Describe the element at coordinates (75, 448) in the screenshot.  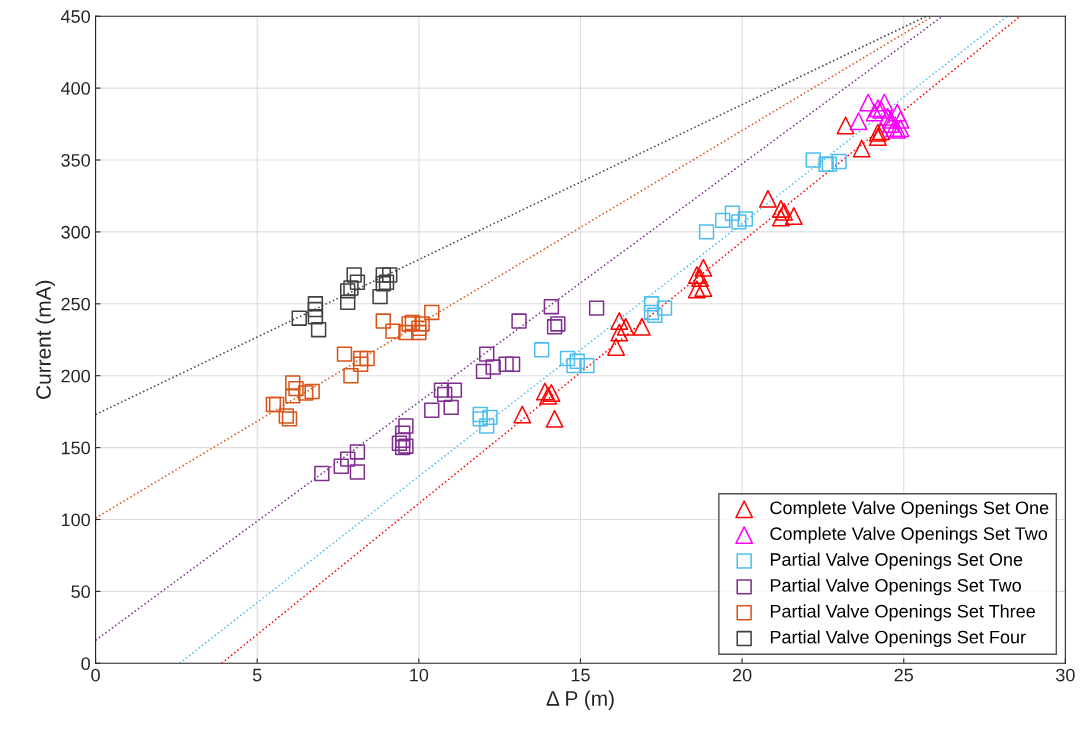
I see `y-tick-label: 150` at that location.